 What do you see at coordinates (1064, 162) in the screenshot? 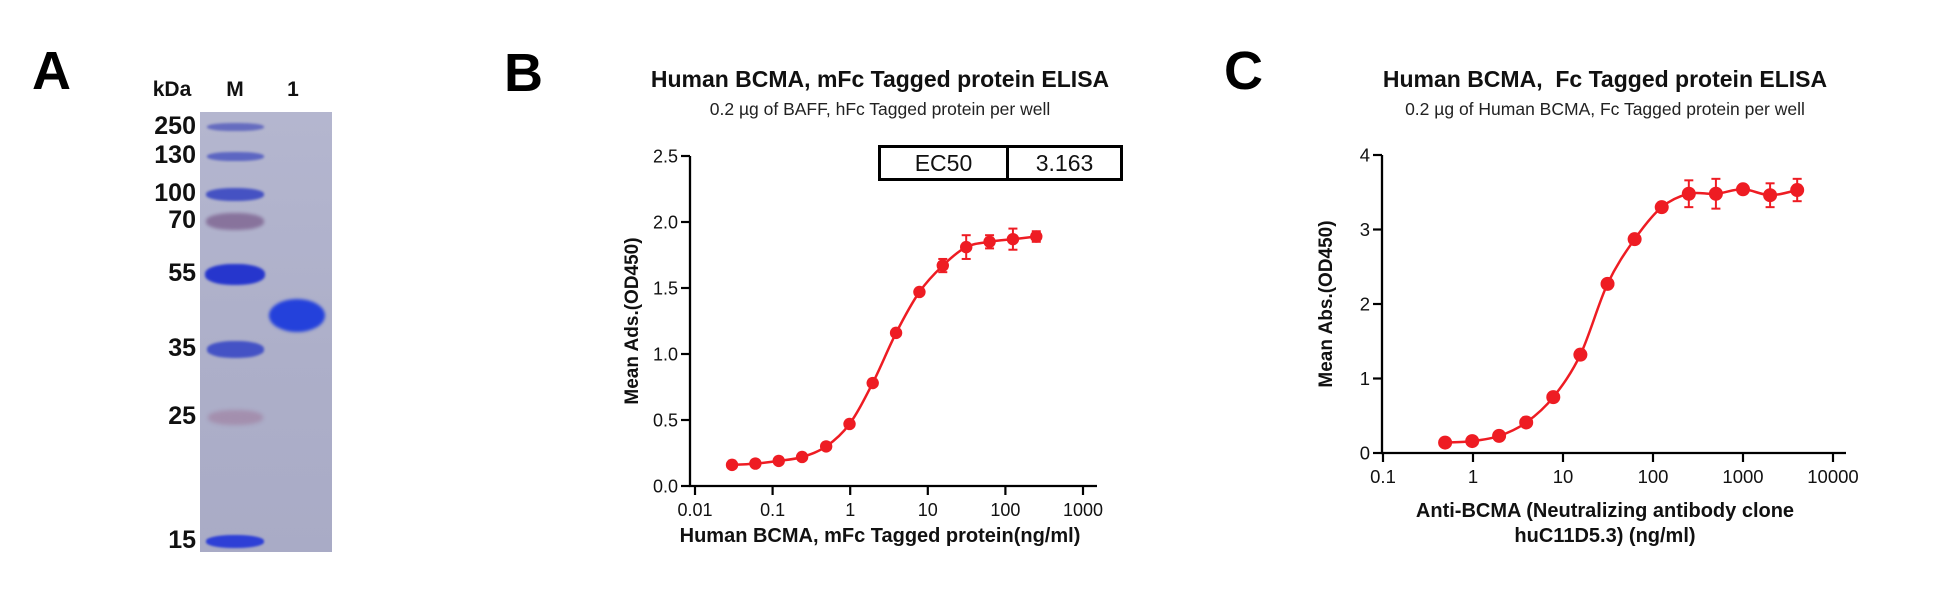
I see `ec50-value: 3.163` at bounding box center [1064, 162].